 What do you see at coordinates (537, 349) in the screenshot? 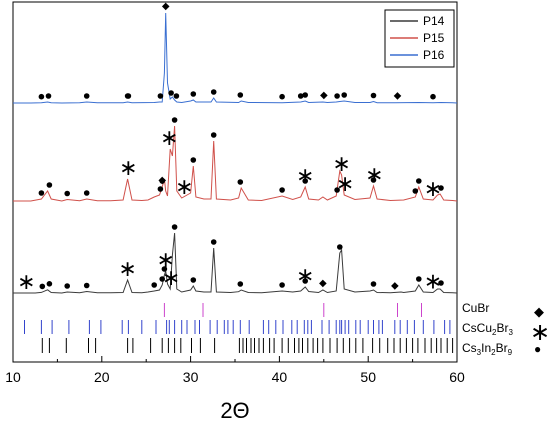
I see `ref-symbol-cs3in2br9-icon: ●` at bounding box center [537, 349].